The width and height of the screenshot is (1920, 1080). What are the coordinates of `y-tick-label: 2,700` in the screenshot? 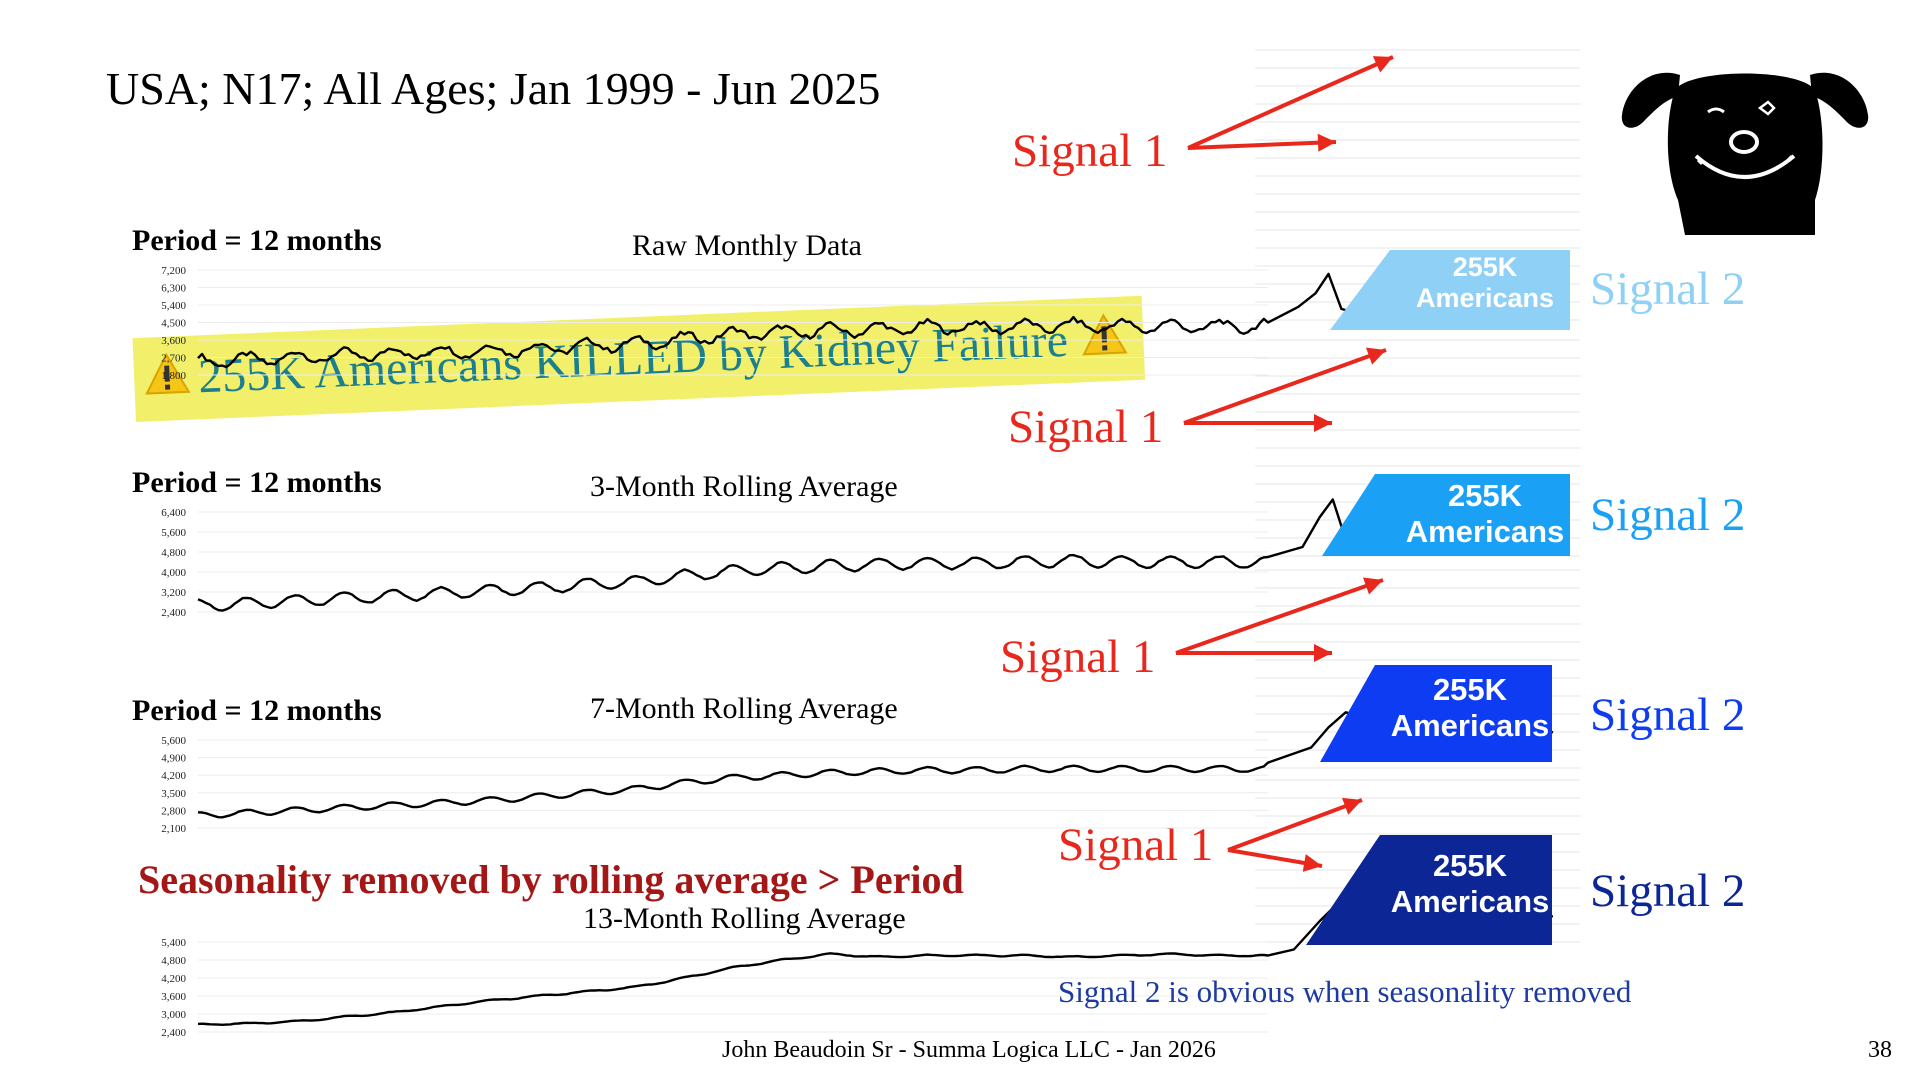 It's located at (173, 359).